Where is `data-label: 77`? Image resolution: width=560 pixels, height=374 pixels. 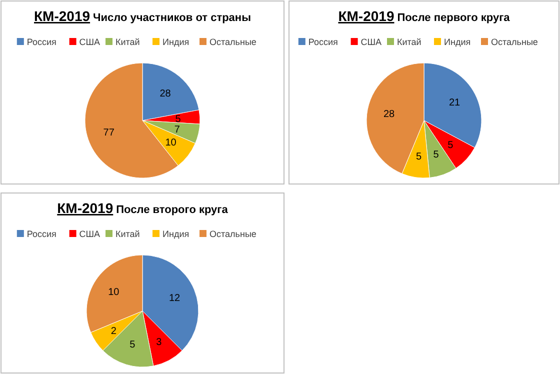
data-label: 77 is located at coordinates (109, 133).